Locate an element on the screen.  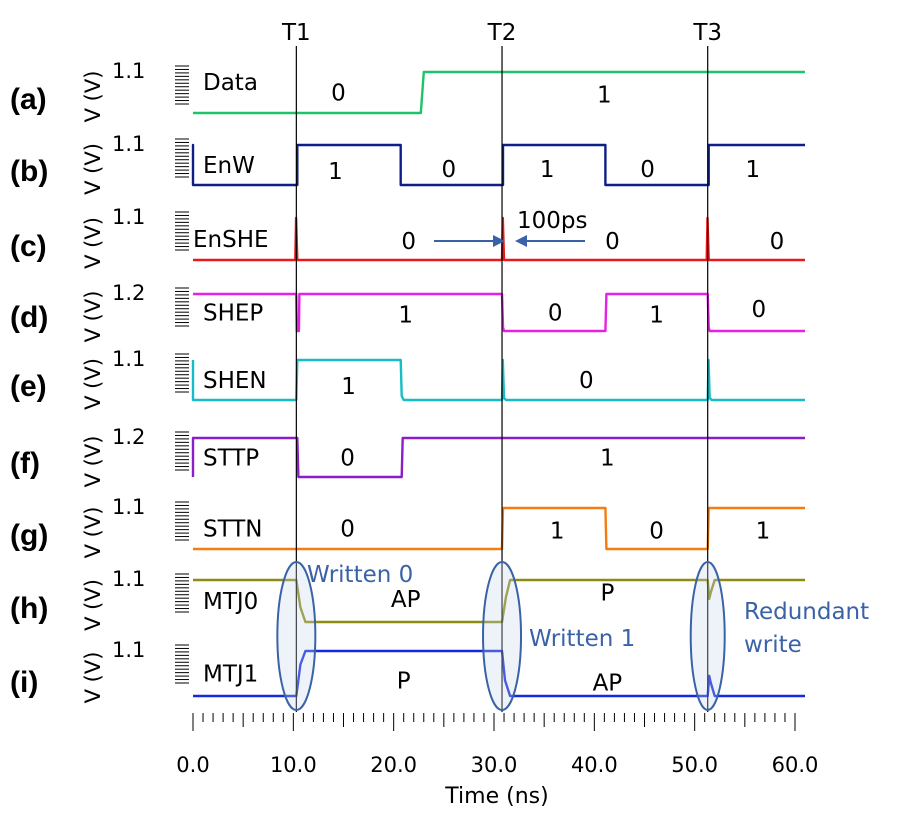
panel-letter-b: (b) is located at coordinates (29, 171).